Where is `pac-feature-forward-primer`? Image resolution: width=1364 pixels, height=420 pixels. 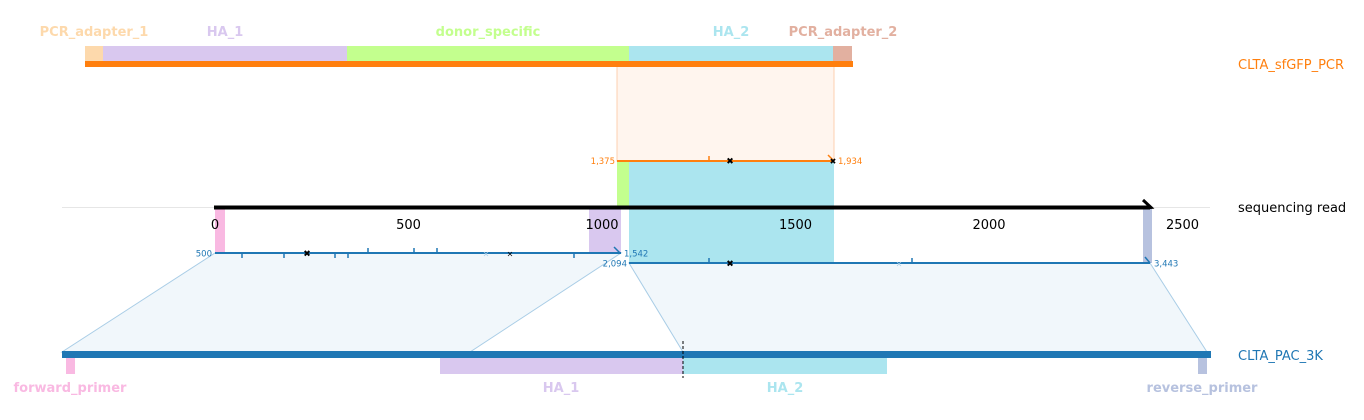
pac-feature-forward-primer is located at coordinates (70, 365).